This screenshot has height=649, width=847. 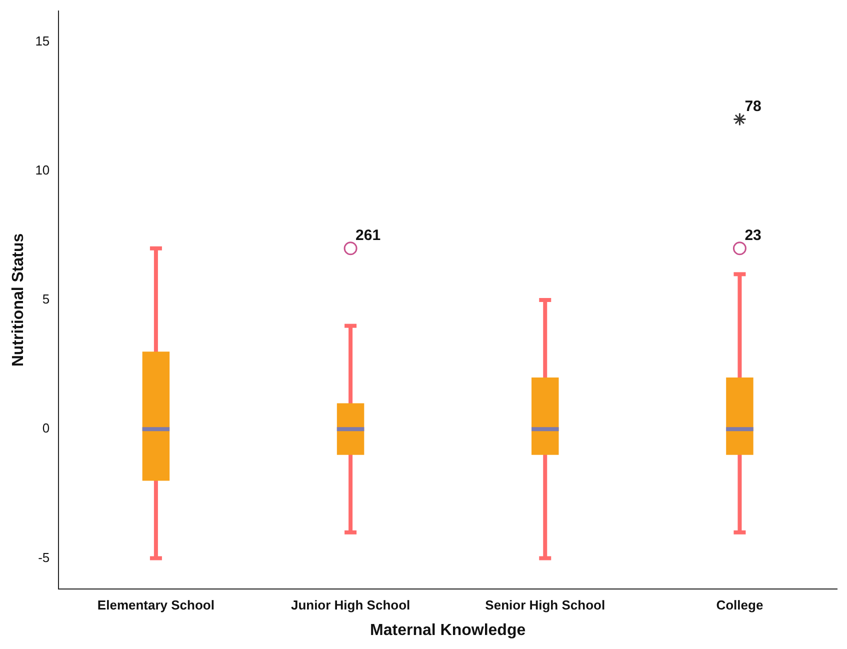 What do you see at coordinates (42, 40) in the screenshot?
I see `y-tick-label: 15` at bounding box center [42, 40].